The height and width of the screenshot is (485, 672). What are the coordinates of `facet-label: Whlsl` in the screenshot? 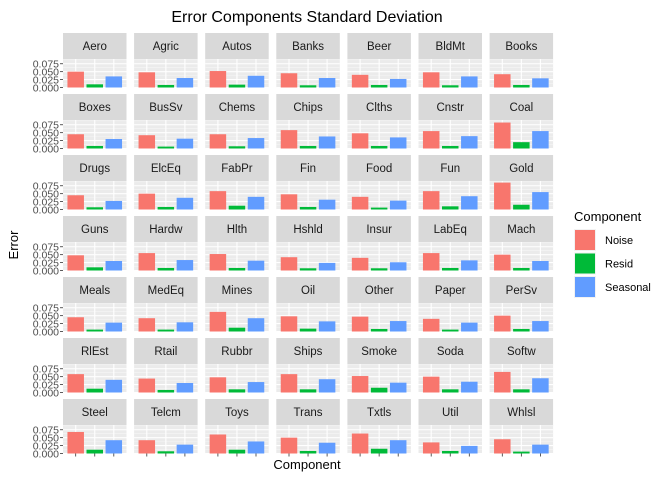 It's located at (521, 413).